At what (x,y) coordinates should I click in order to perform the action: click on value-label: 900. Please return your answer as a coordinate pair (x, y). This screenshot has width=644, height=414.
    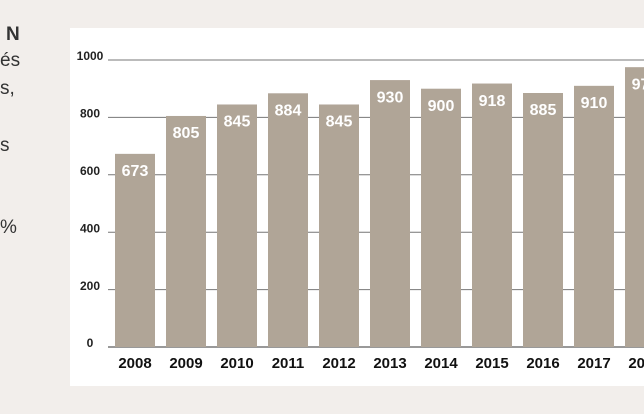
    Looking at the image, I should click on (441, 106).